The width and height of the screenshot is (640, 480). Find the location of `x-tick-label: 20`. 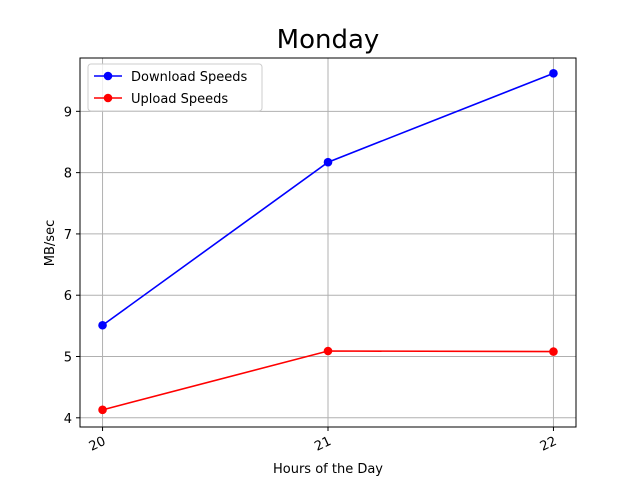

x-tick-label: 20 is located at coordinates (97, 444).